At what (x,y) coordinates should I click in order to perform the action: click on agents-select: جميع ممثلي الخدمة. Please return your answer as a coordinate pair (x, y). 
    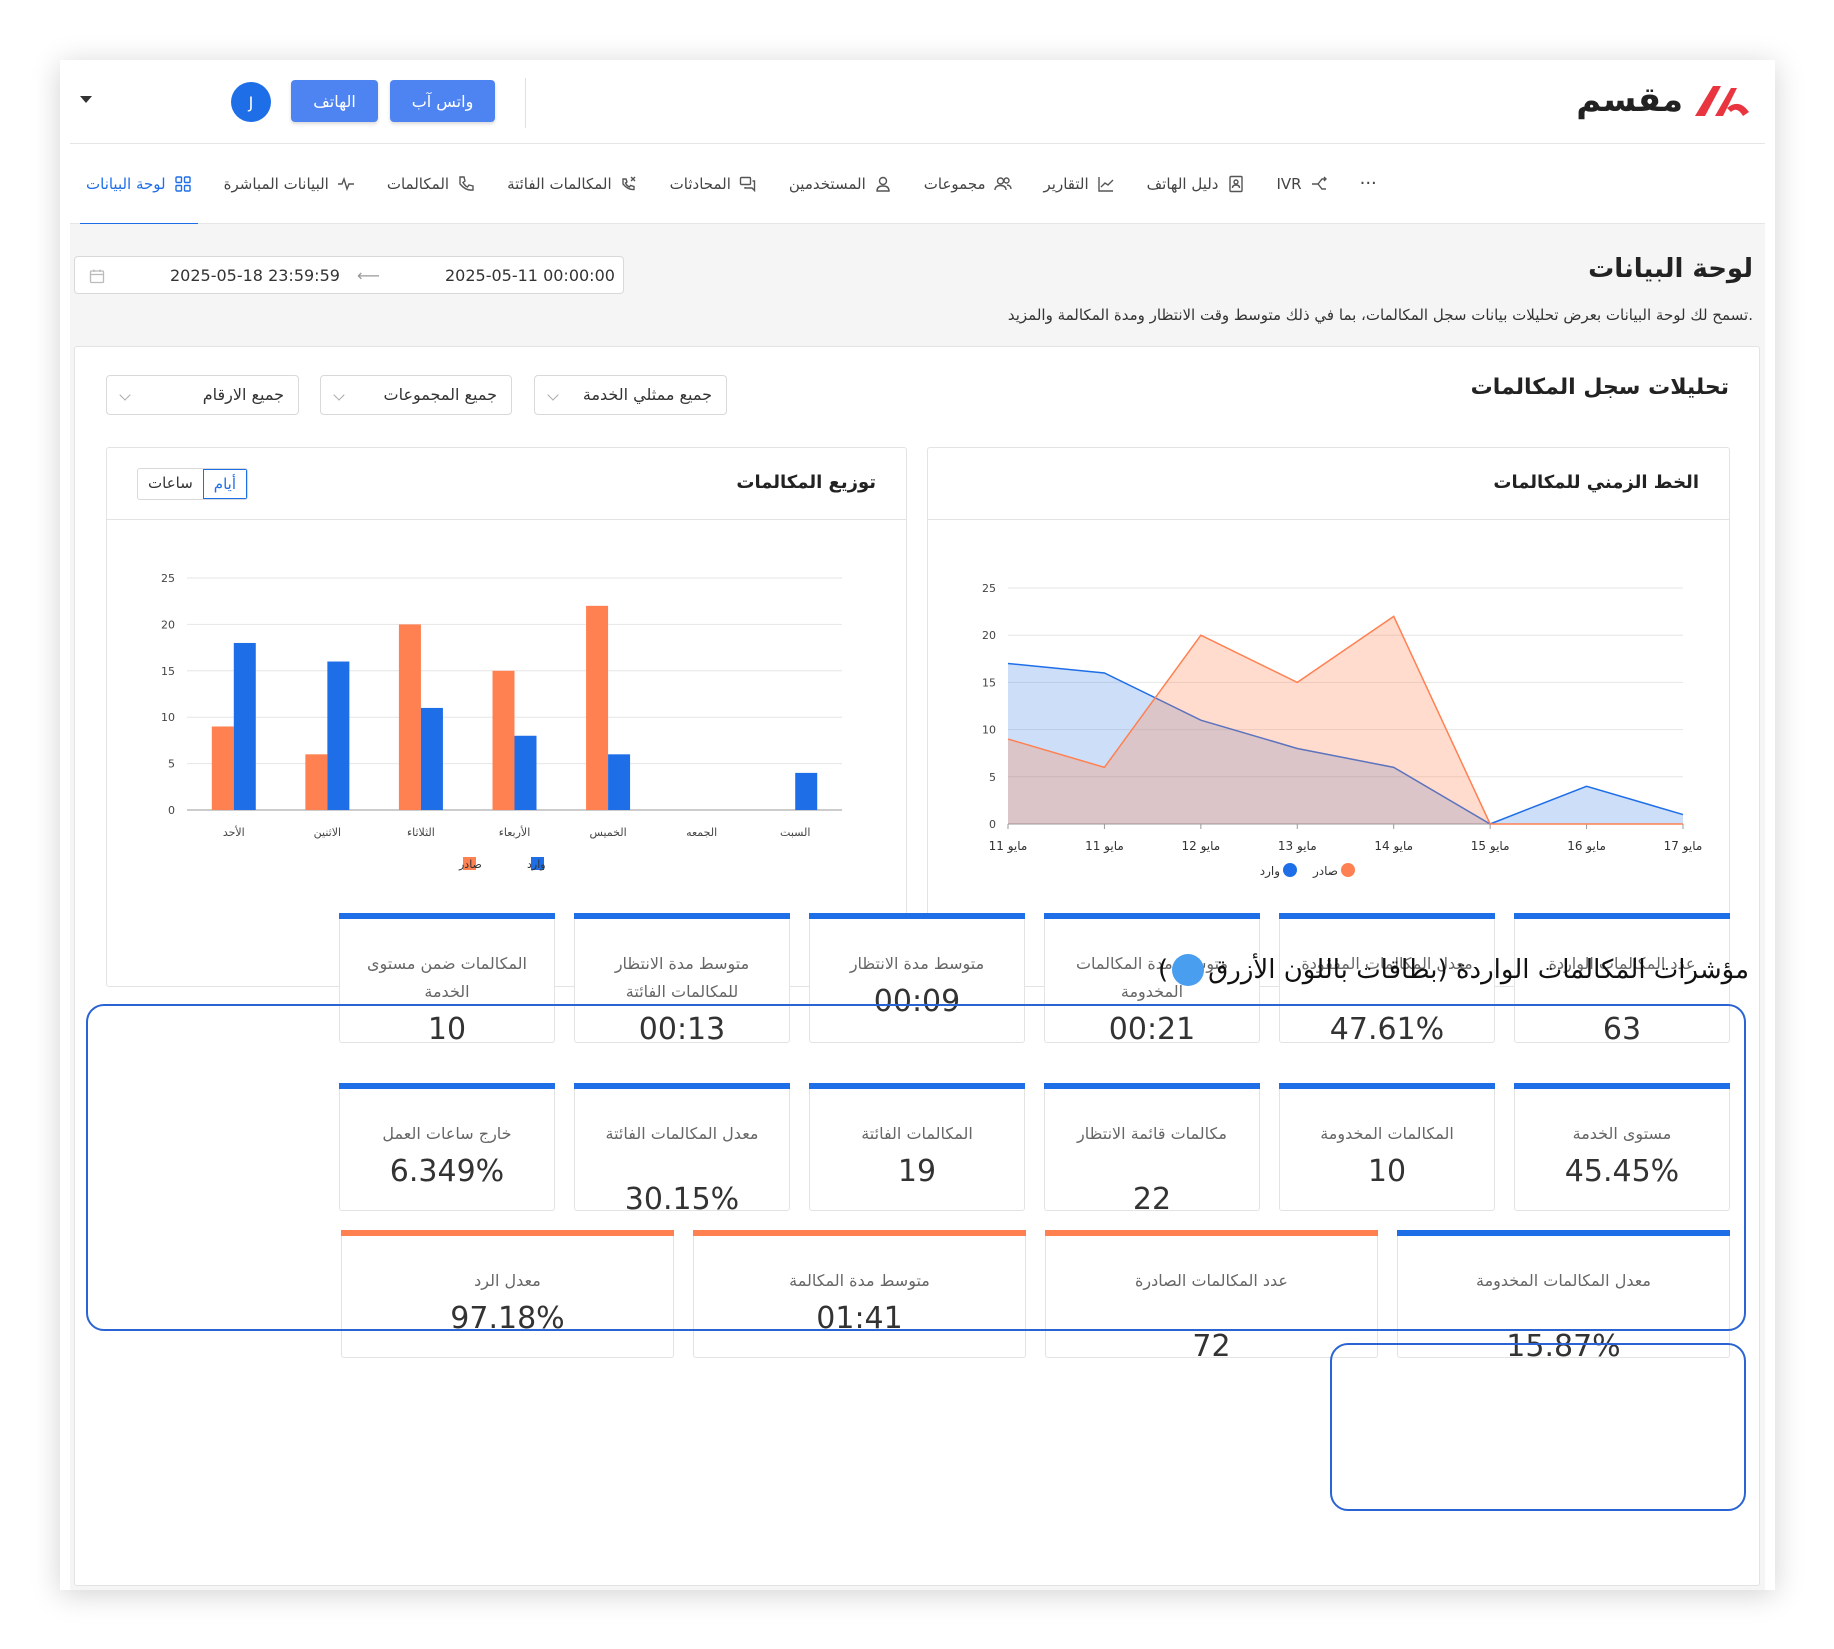
    Looking at the image, I should click on (630, 395).